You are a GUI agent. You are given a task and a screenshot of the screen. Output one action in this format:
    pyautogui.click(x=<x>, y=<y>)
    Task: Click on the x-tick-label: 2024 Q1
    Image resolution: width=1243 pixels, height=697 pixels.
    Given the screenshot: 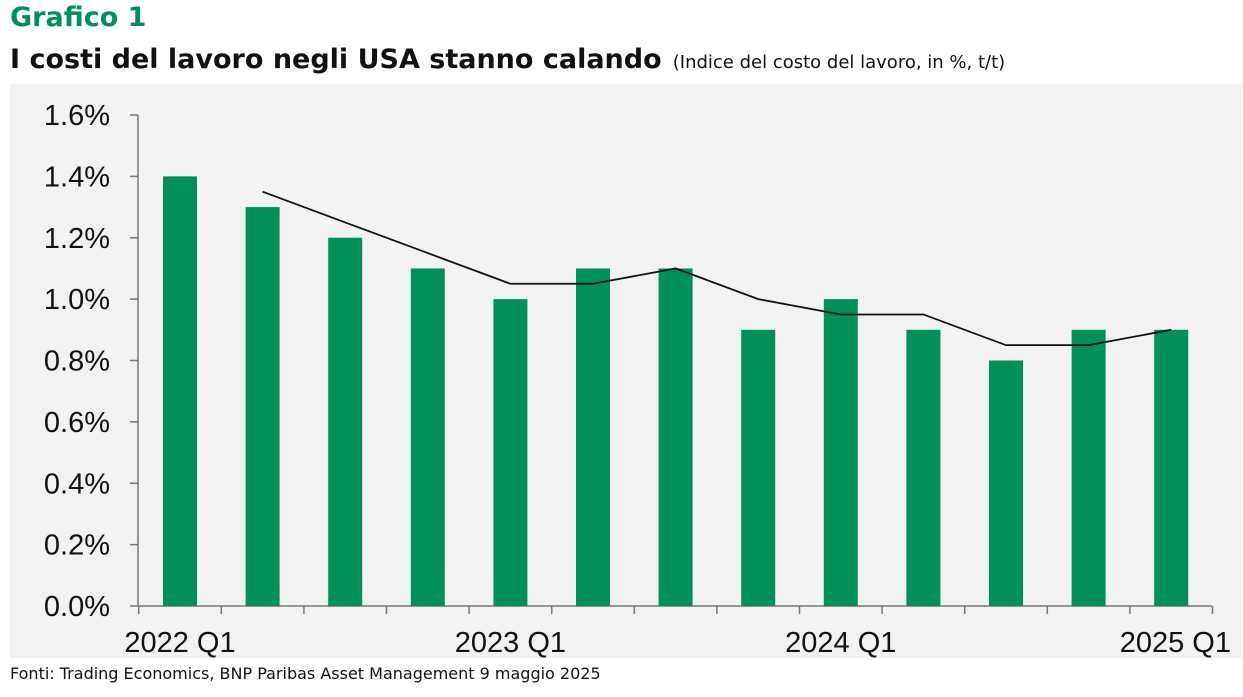 What is the action you would take?
    pyautogui.click(x=840, y=643)
    